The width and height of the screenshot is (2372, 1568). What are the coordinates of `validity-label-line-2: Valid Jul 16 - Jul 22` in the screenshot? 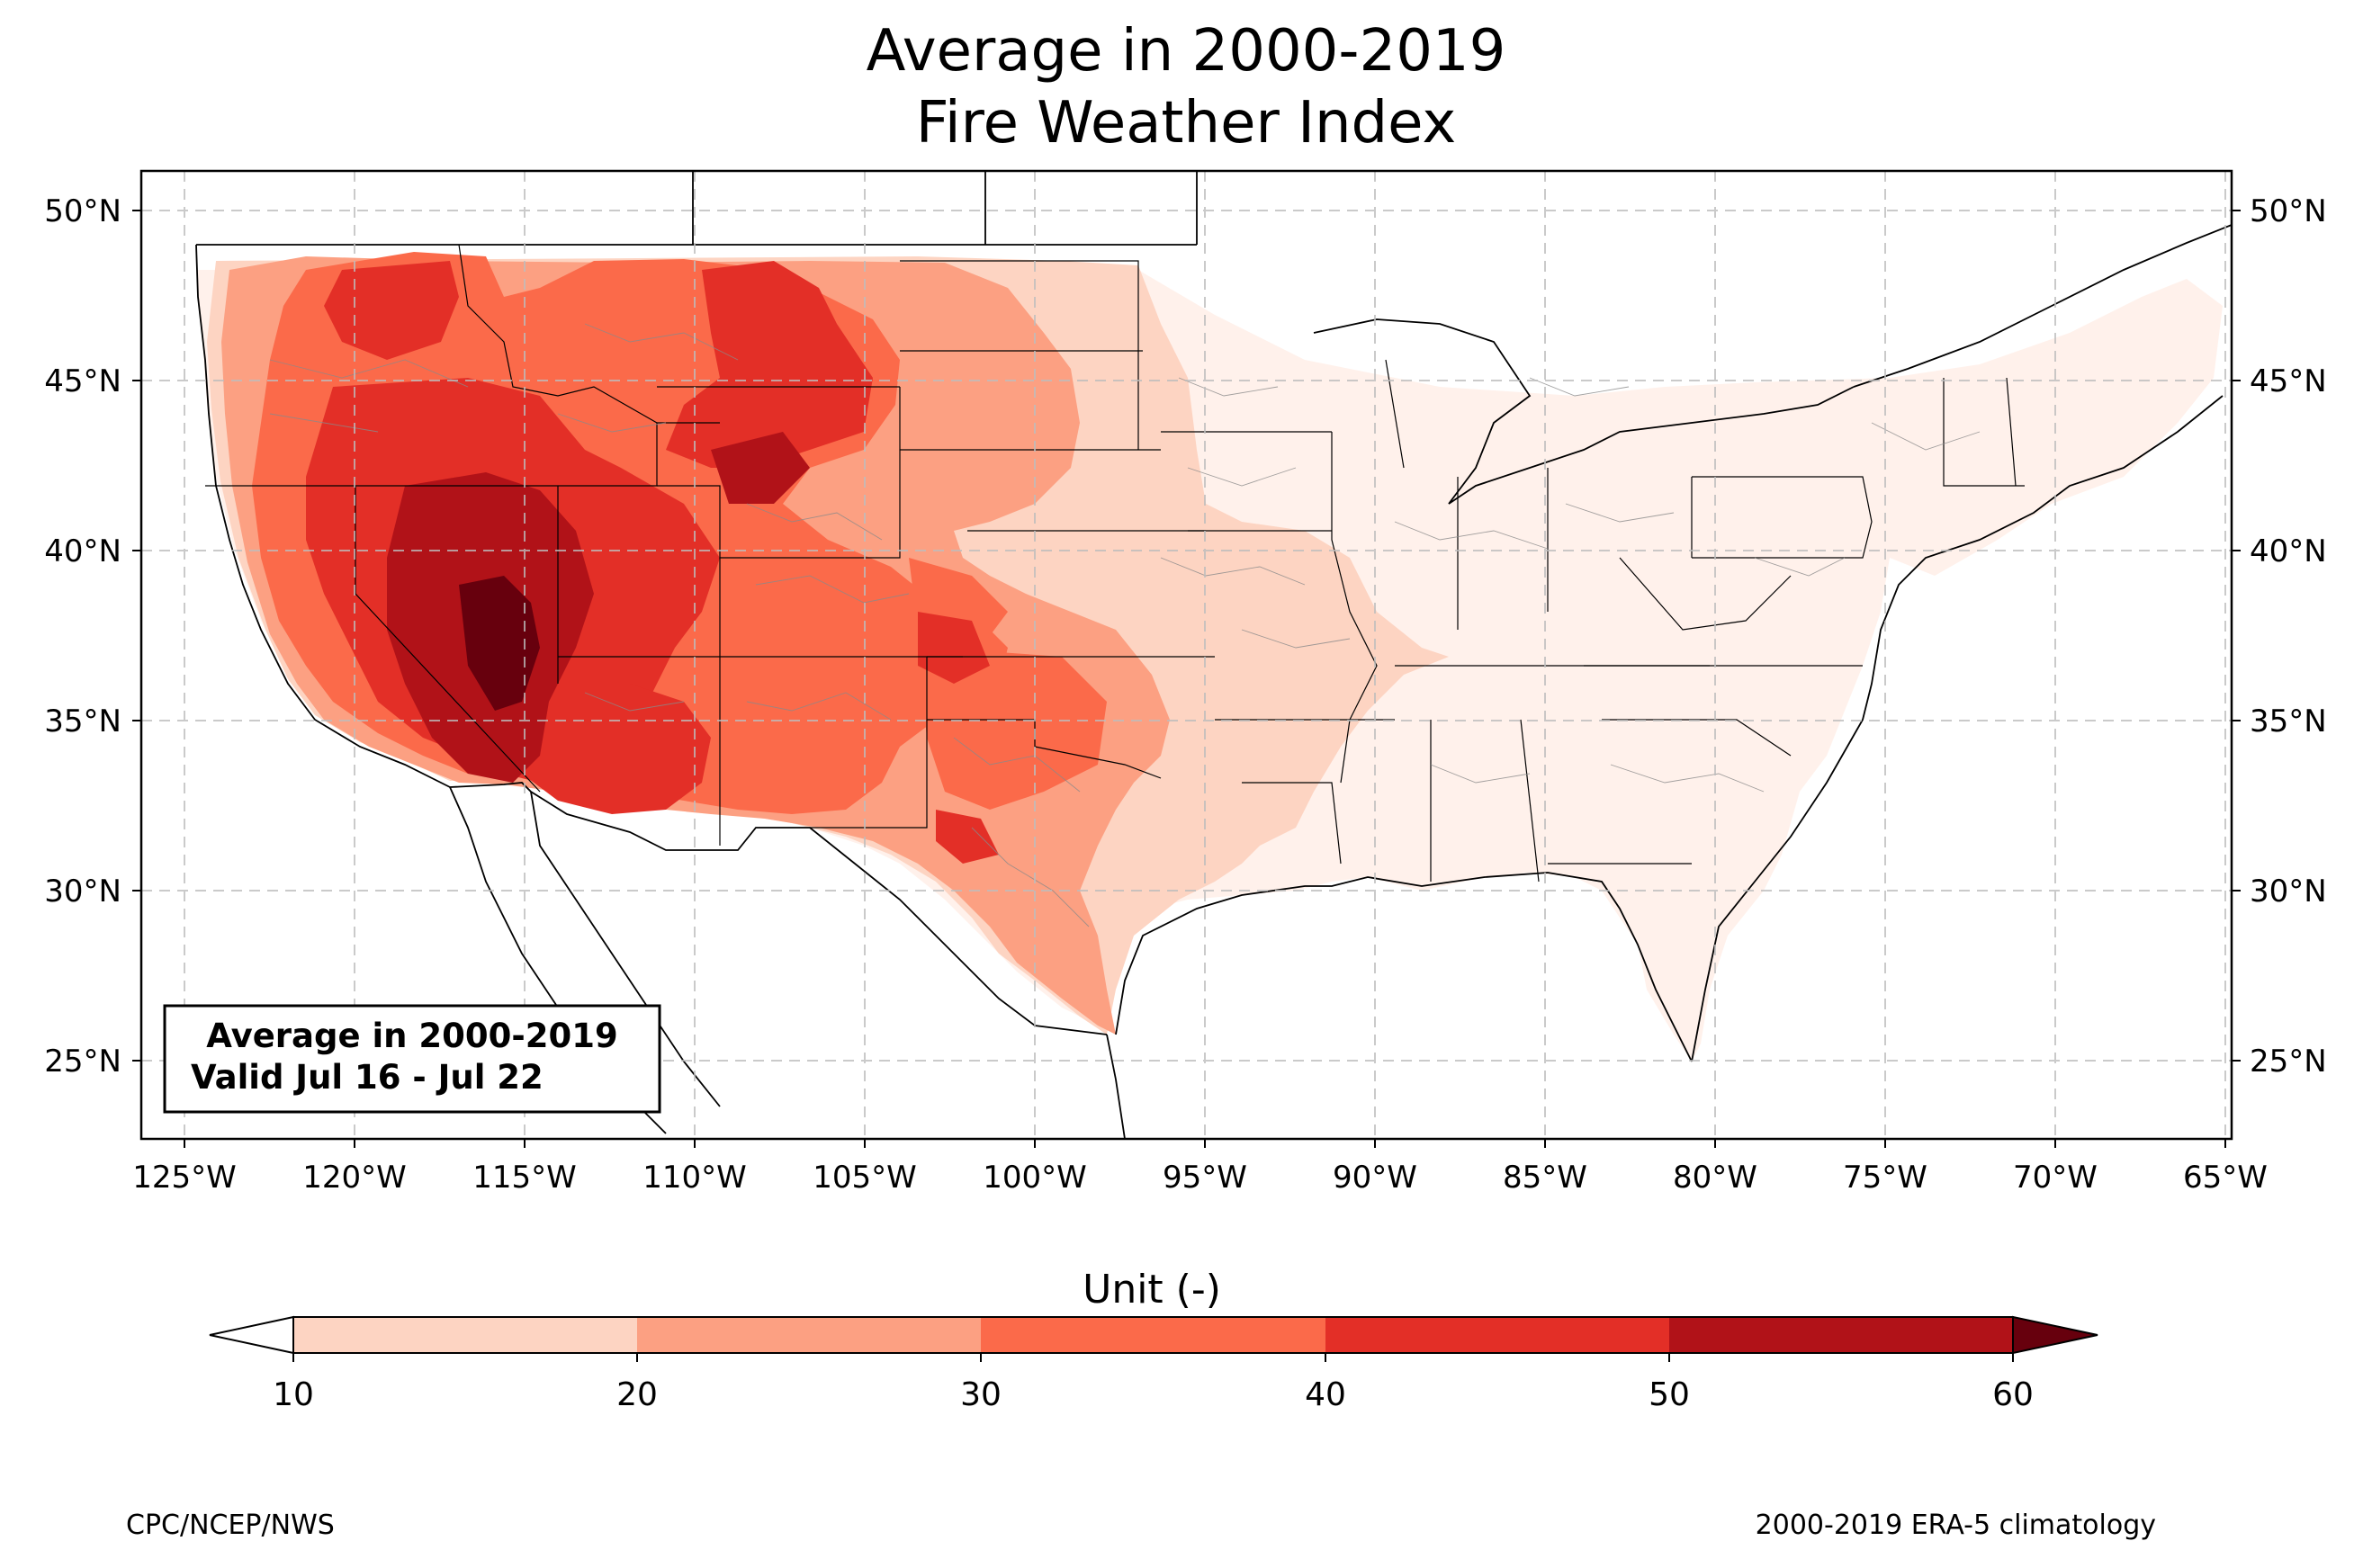 It's located at (367, 1077).